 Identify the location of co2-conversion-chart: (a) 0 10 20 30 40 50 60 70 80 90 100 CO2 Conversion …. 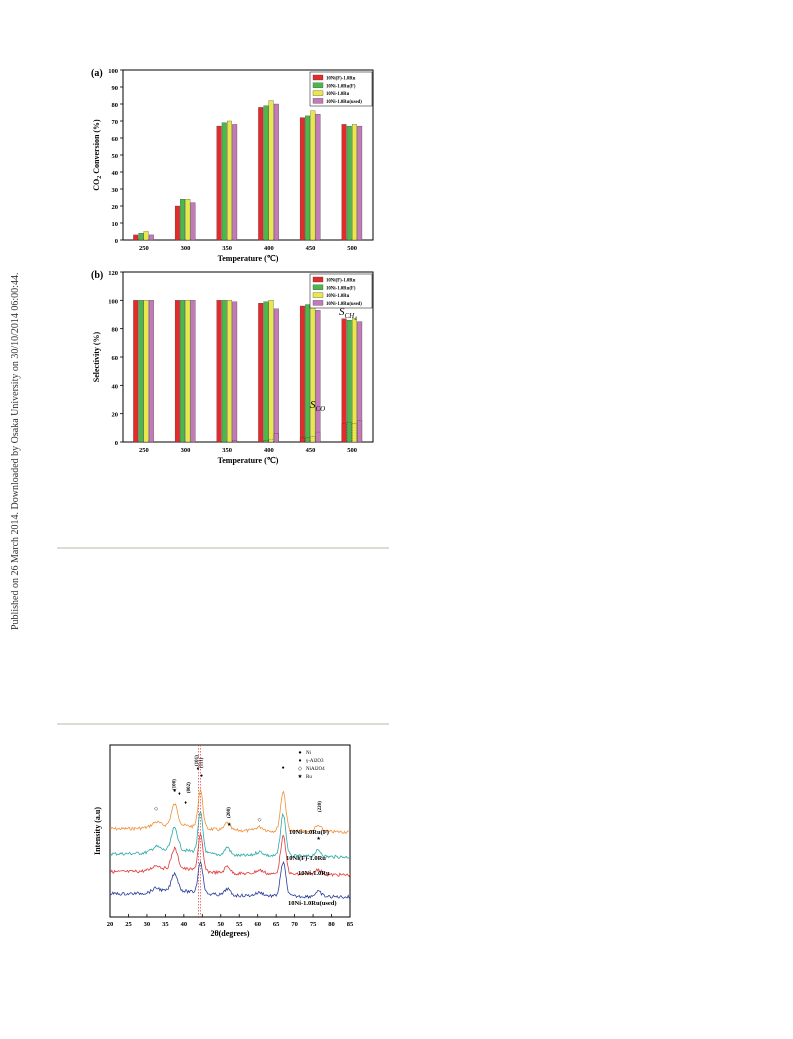
(232, 165).